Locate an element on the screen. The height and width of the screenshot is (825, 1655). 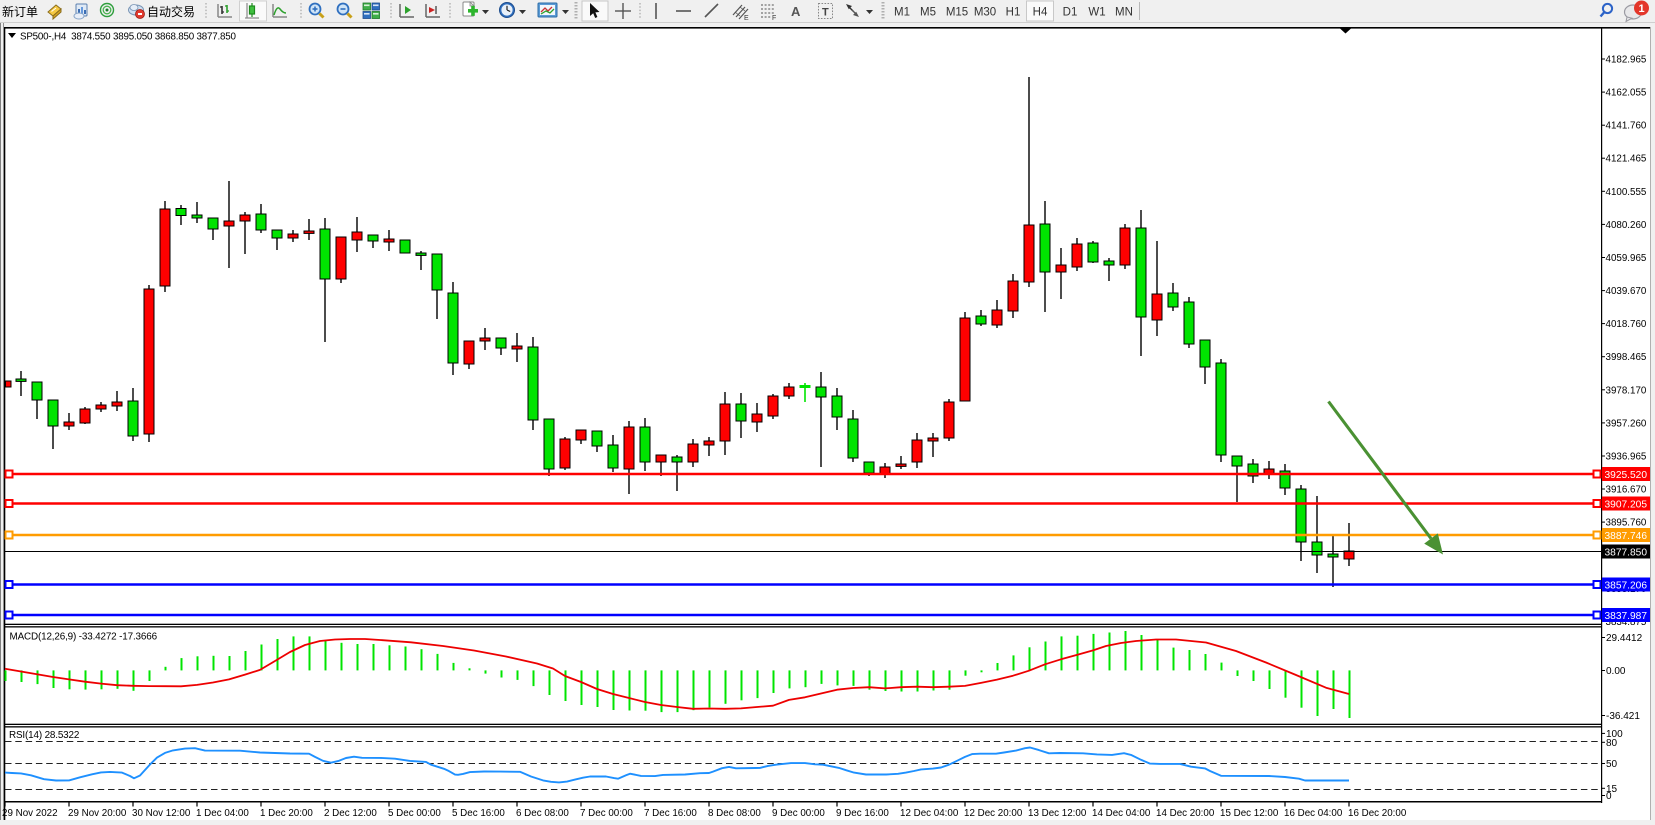
svg-text: RSI(14) 28.5322 is located at coordinates (44, 735).